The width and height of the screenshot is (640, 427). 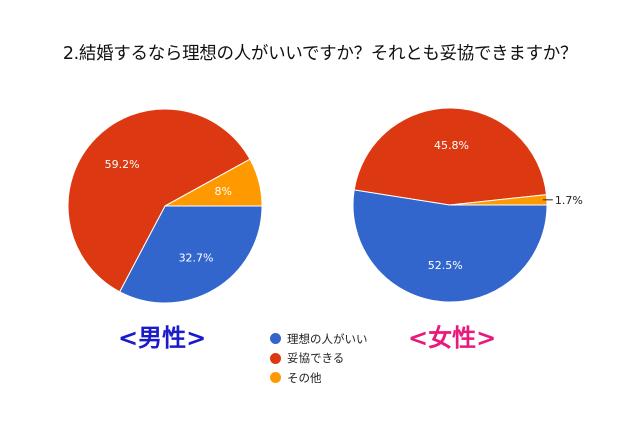 What do you see at coordinates (320, 54) in the screenshot?
I see `chart-title: 2.結婚するなら理想の人がいいですか？それとも妥協できますか？` at bounding box center [320, 54].